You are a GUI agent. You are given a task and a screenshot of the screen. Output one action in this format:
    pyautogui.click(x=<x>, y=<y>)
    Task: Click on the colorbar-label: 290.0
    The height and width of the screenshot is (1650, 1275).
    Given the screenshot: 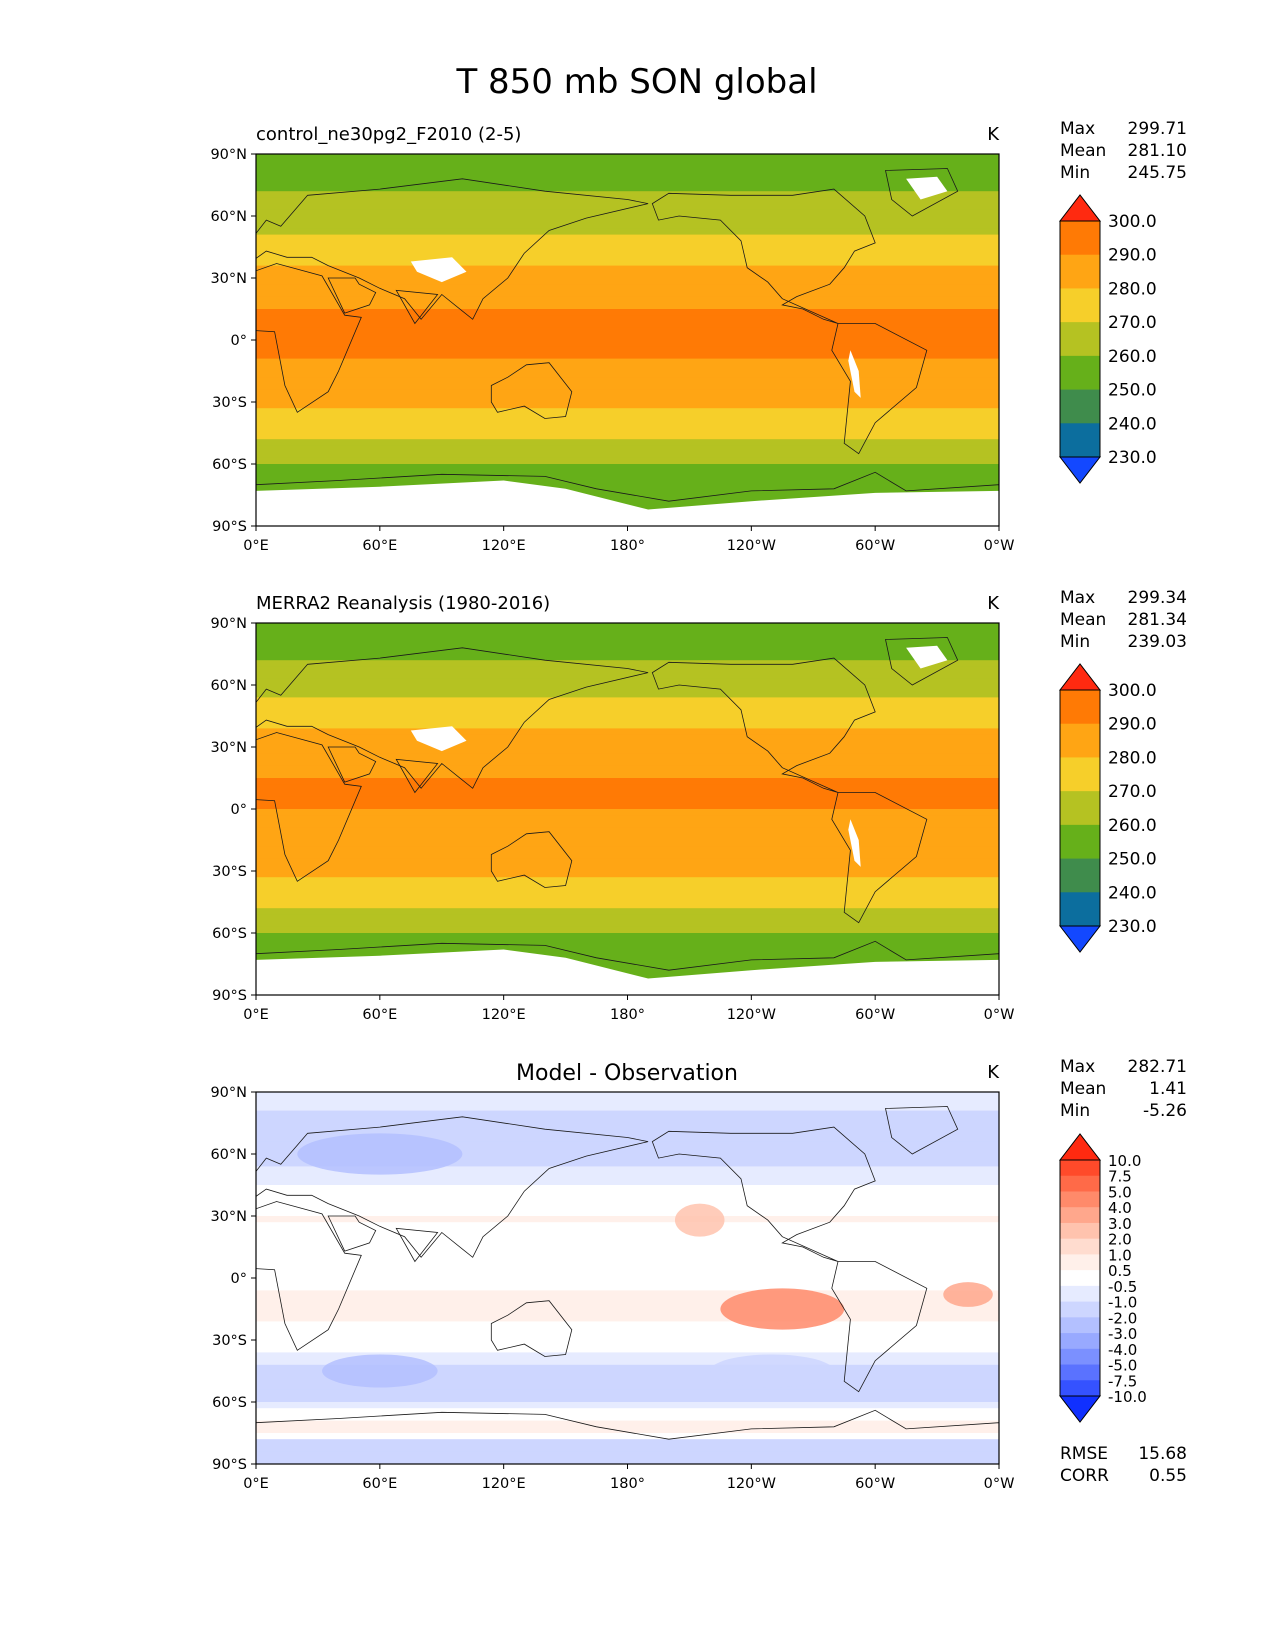 What is the action you would take?
    pyautogui.click(x=1132, y=725)
    